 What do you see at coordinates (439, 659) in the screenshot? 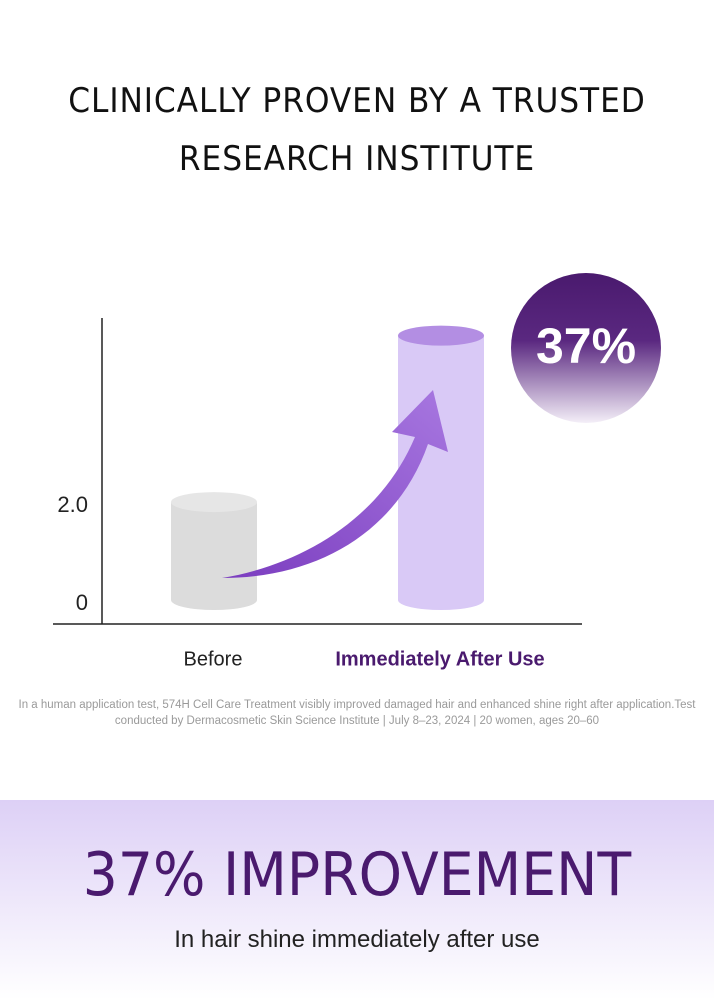
I see `x-tick-label: Immediately After Use` at bounding box center [439, 659].